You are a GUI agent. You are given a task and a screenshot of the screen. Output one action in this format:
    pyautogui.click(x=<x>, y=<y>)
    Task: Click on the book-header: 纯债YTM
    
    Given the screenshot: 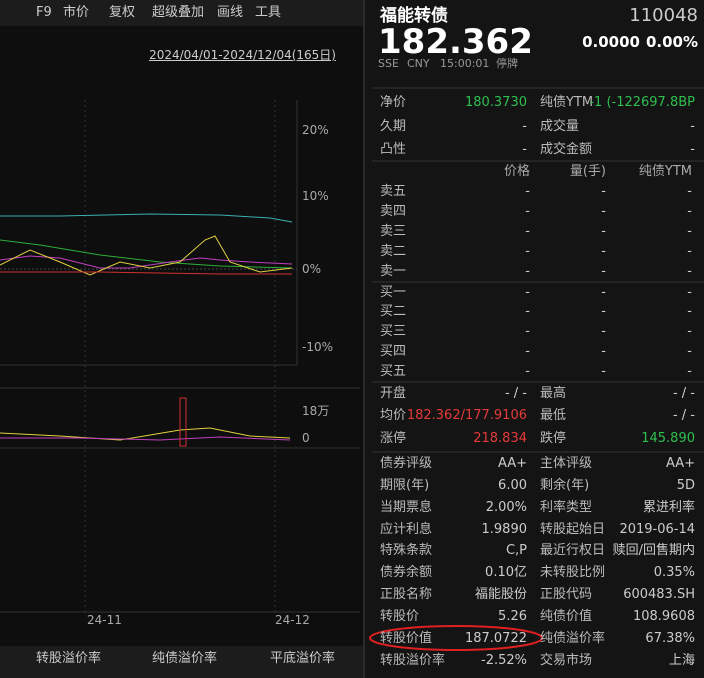 What is the action you would take?
    pyautogui.click(x=665, y=171)
    